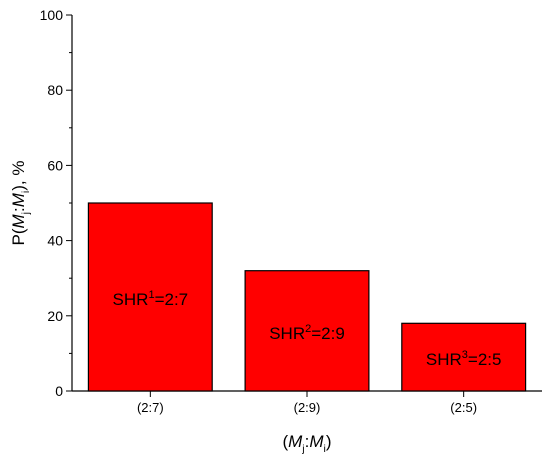 The width and height of the screenshot is (550, 467). I want to click on x-axis-title: (Mj:Mi), so click(306, 443).